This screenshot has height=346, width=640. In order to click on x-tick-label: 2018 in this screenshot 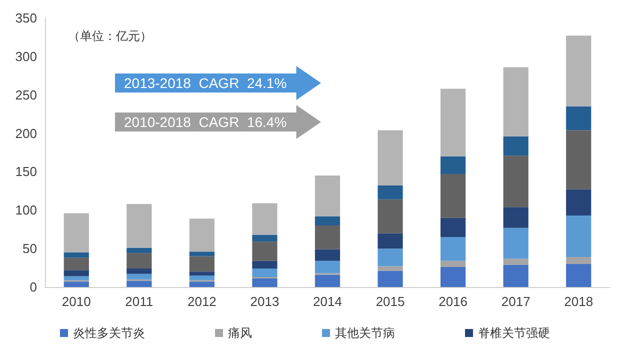, I will do `click(579, 301)`.